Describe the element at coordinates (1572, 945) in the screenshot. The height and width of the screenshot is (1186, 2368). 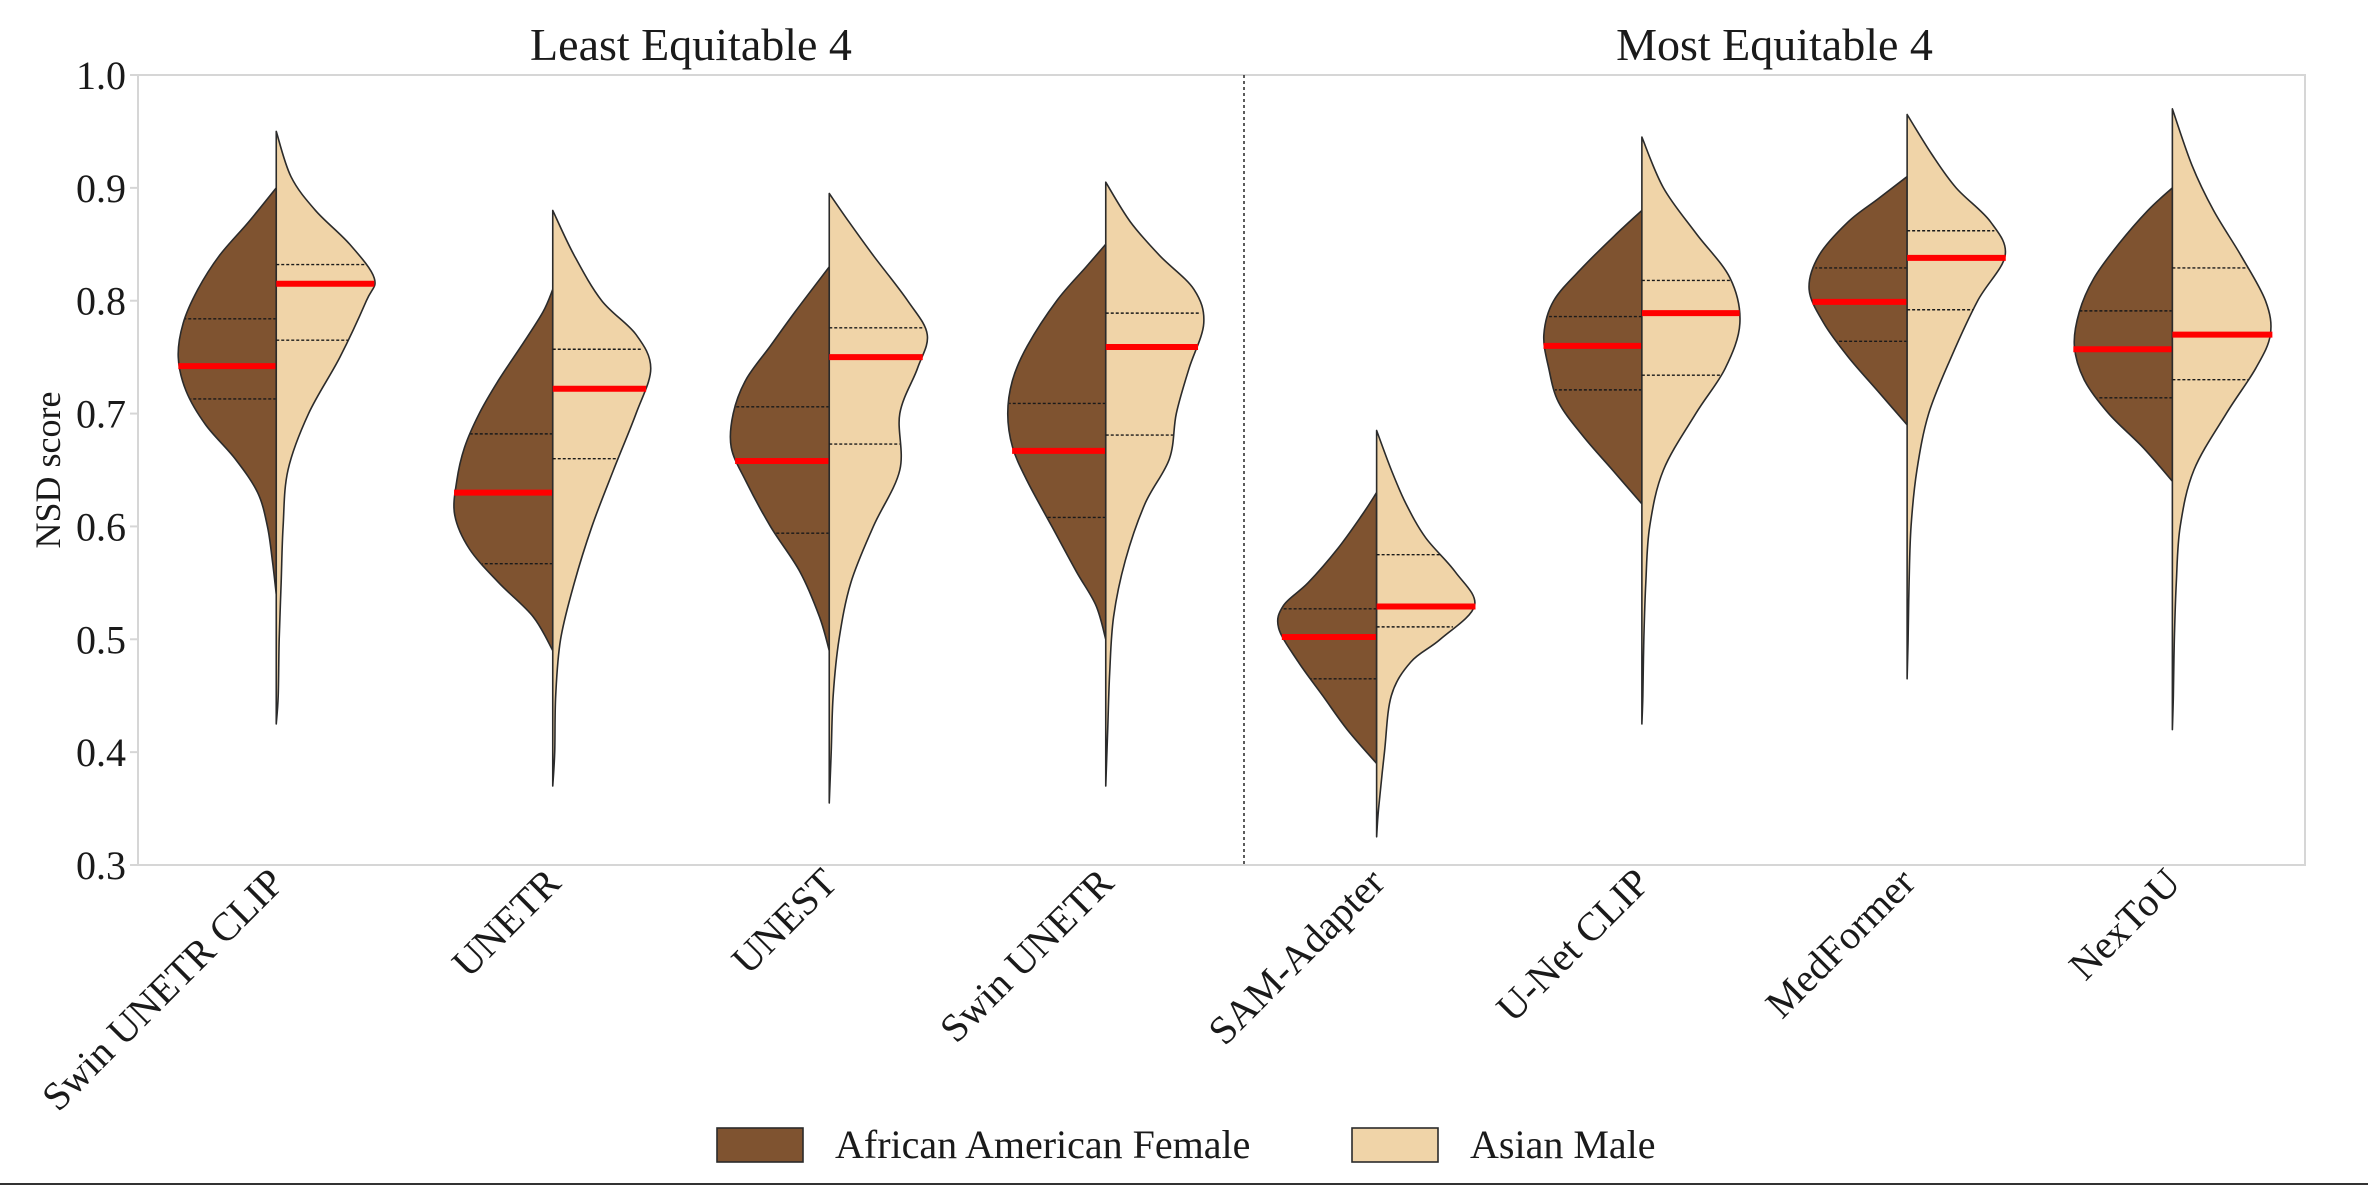
I see `category-label: U-Net CLIP` at that location.